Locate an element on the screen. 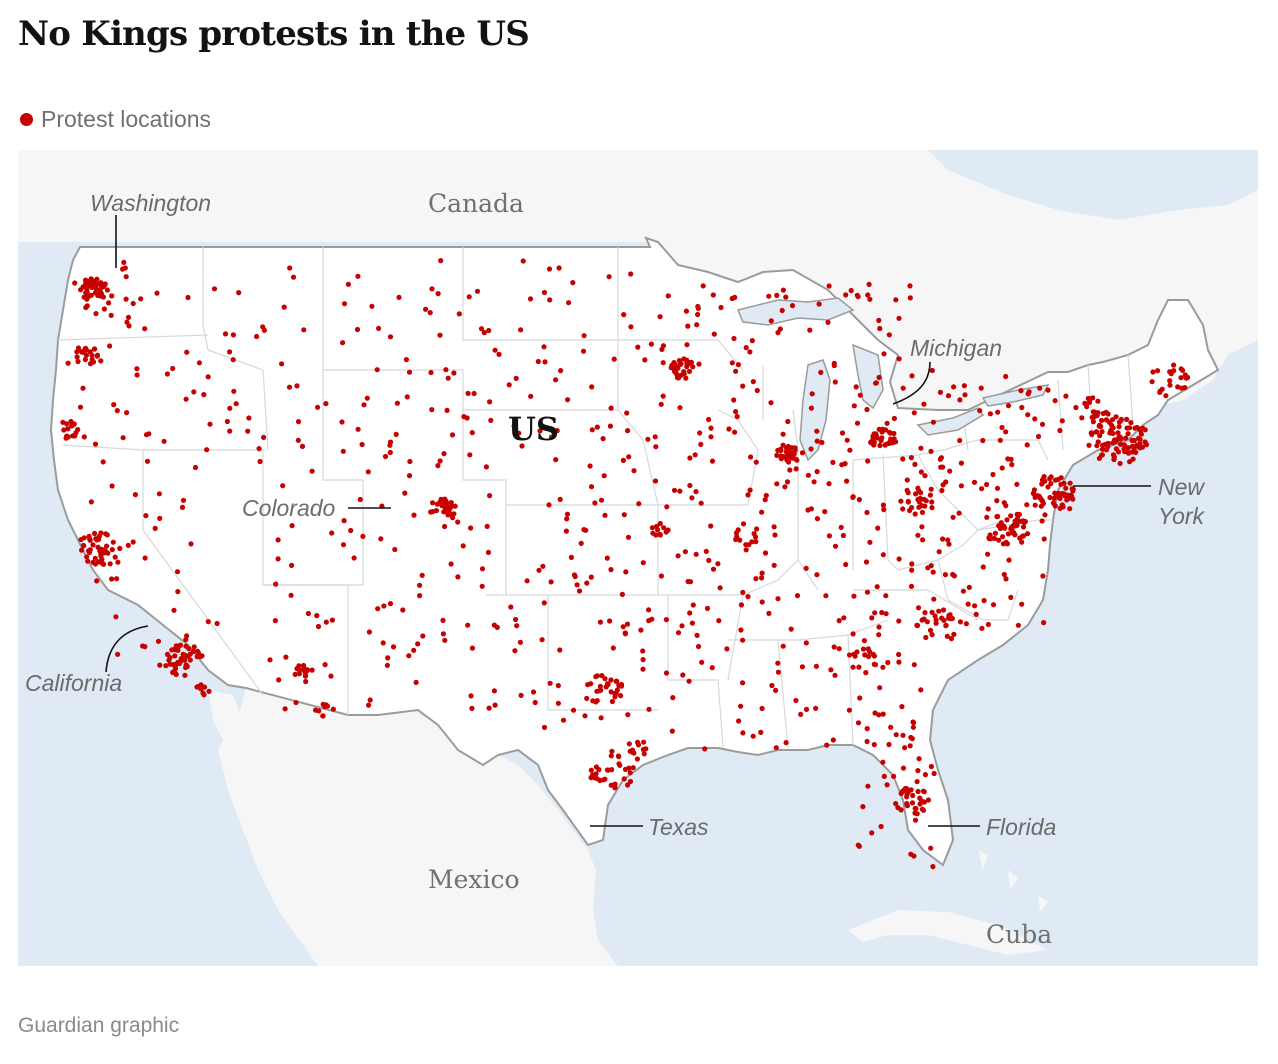 Image resolution: width=1278 pixels, height=1064 pixels. source-credit: Guardian graphic is located at coordinates (99, 1025).